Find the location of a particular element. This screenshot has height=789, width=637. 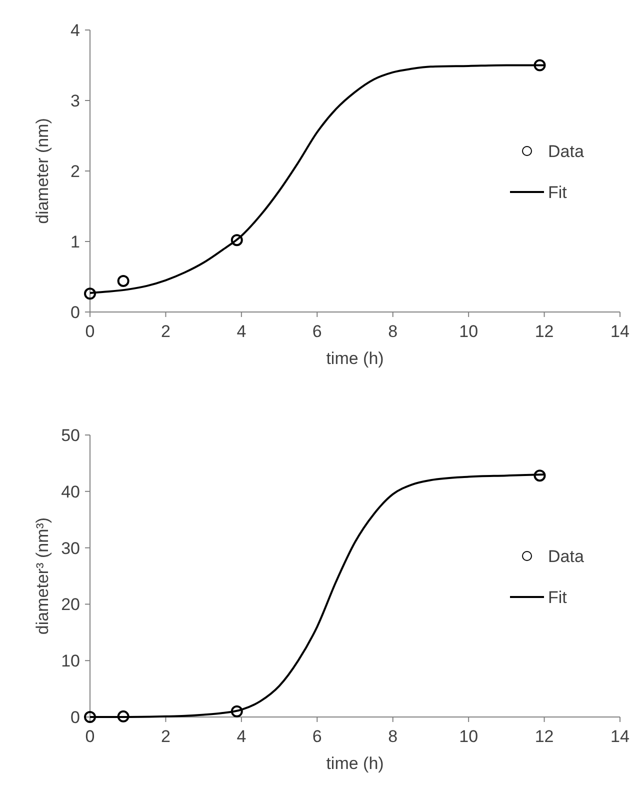

y-tick-label: 40 is located at coordinates (70, 492).